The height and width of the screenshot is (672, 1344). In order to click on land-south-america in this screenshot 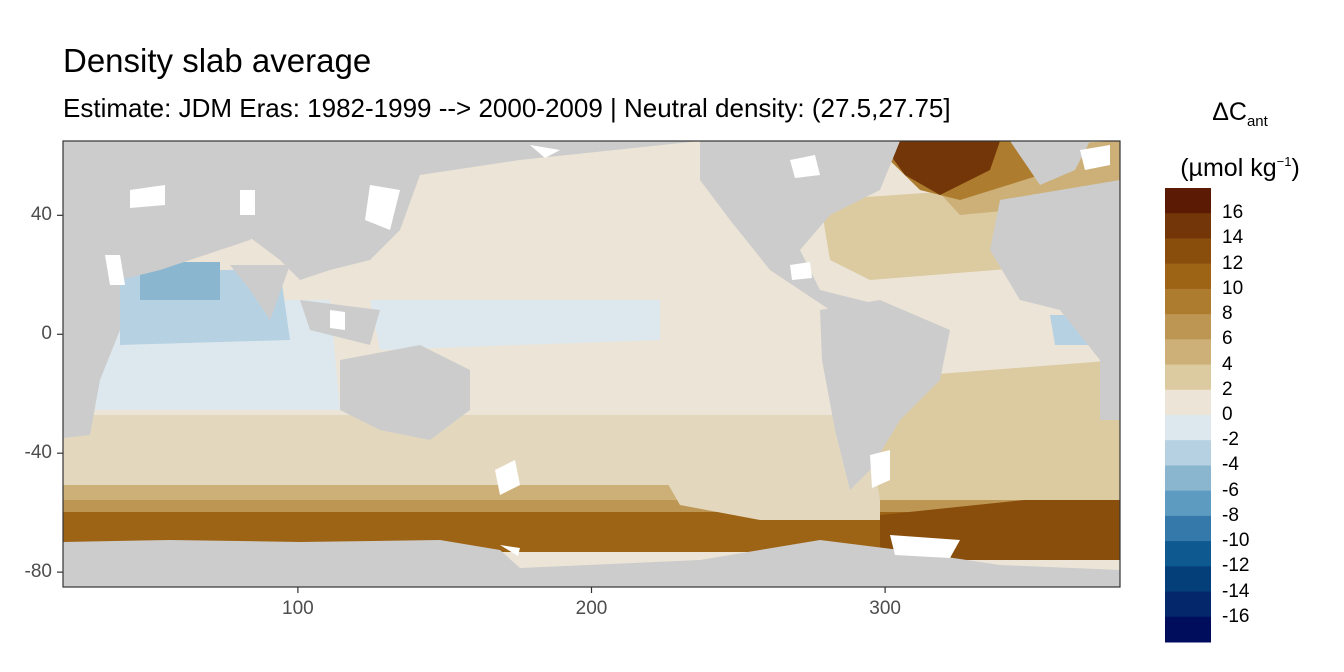, I will do `click(885, 395)`.